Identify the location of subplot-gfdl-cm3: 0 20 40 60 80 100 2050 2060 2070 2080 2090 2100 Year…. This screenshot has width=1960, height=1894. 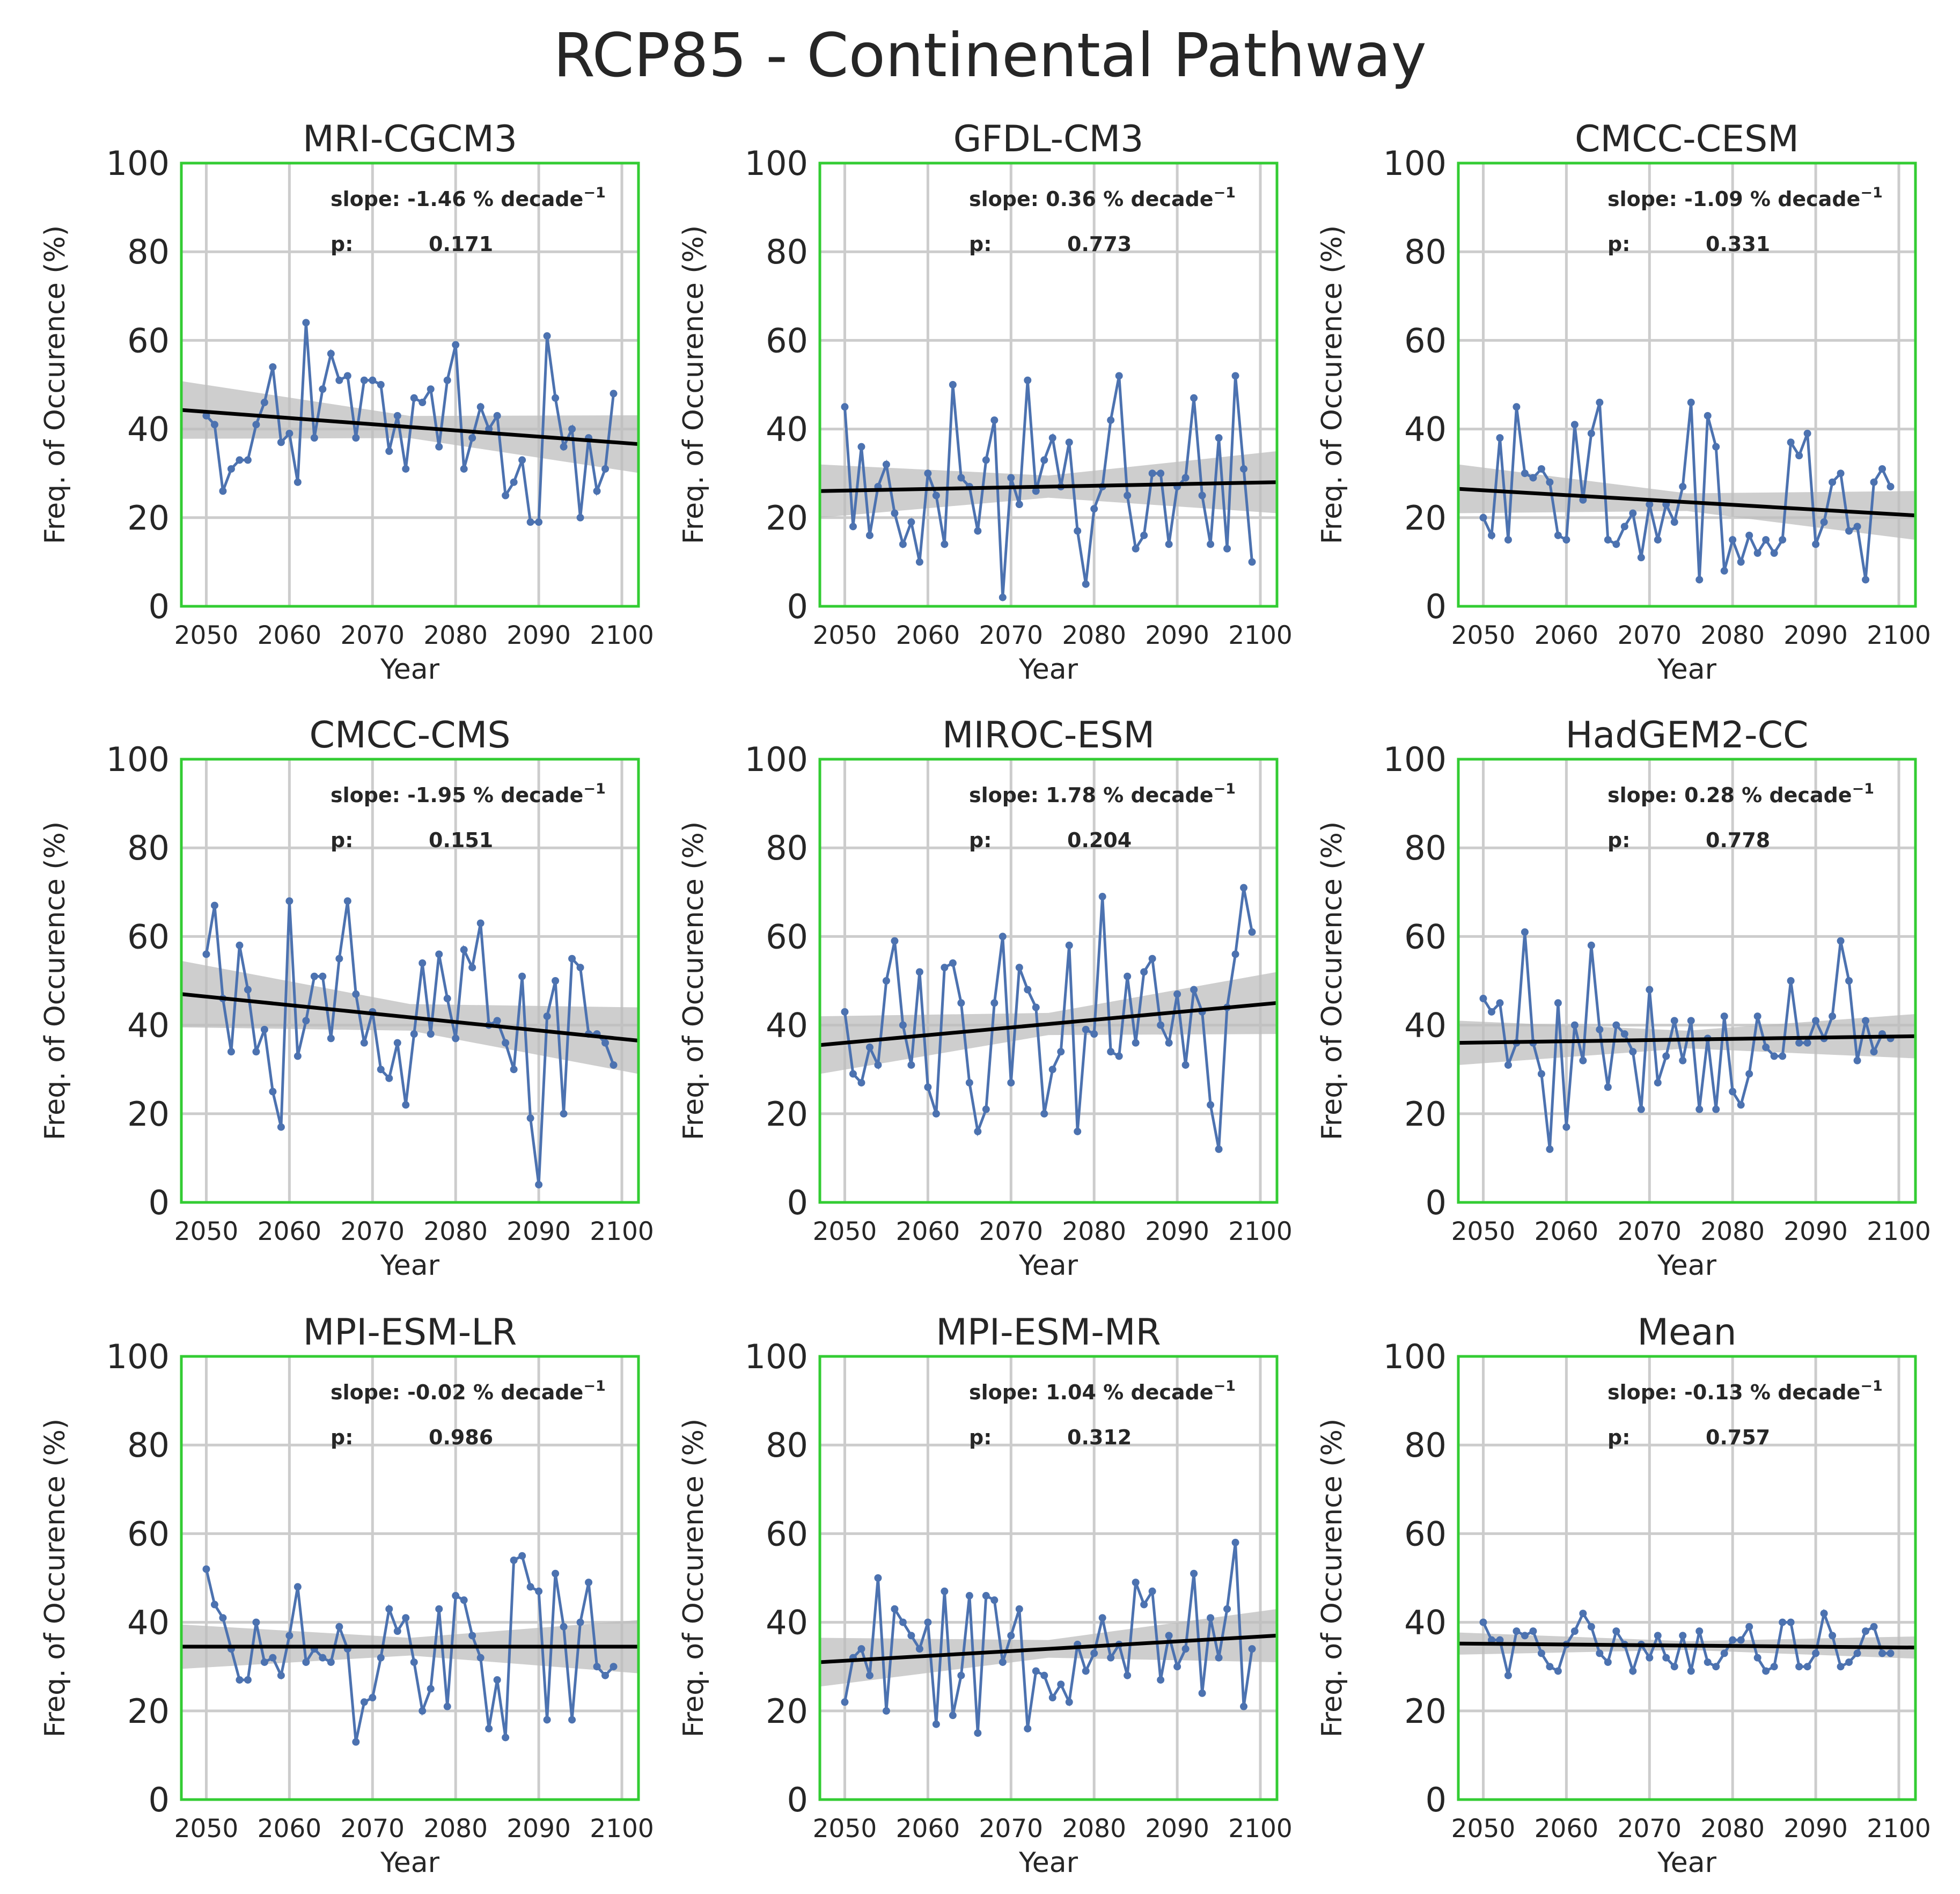
(985, 402).